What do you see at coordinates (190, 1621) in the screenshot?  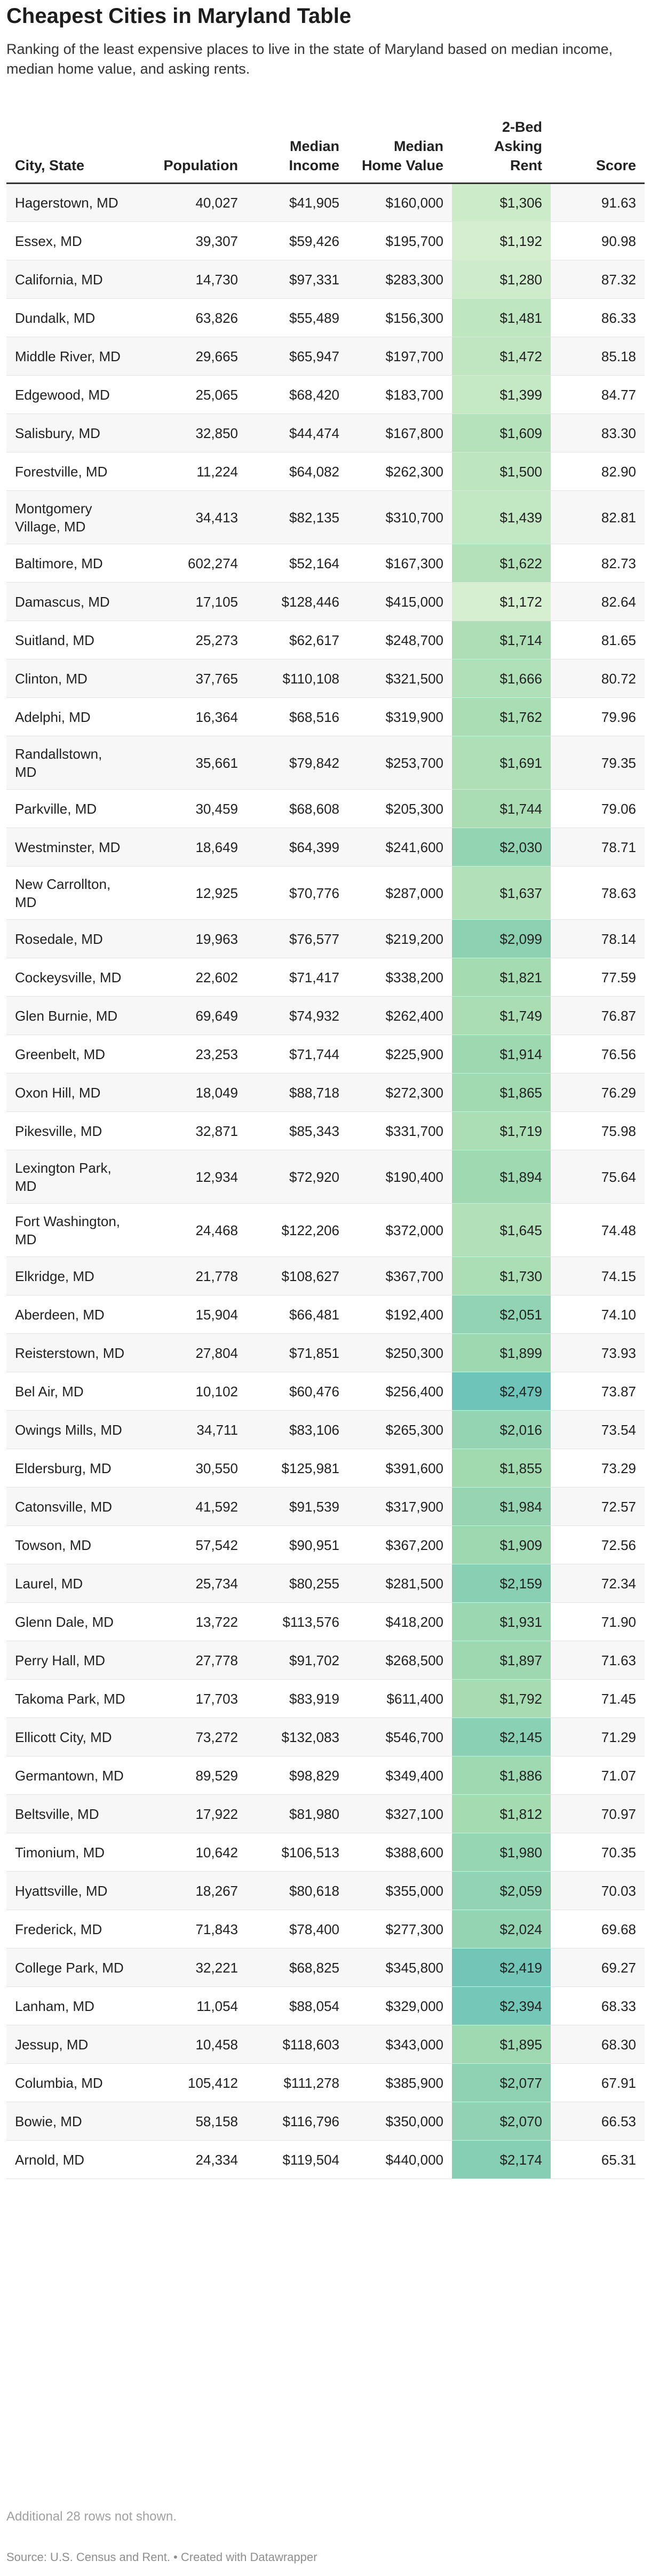 I see `cell-population: 13,722` at bounding box center [190, 1621].